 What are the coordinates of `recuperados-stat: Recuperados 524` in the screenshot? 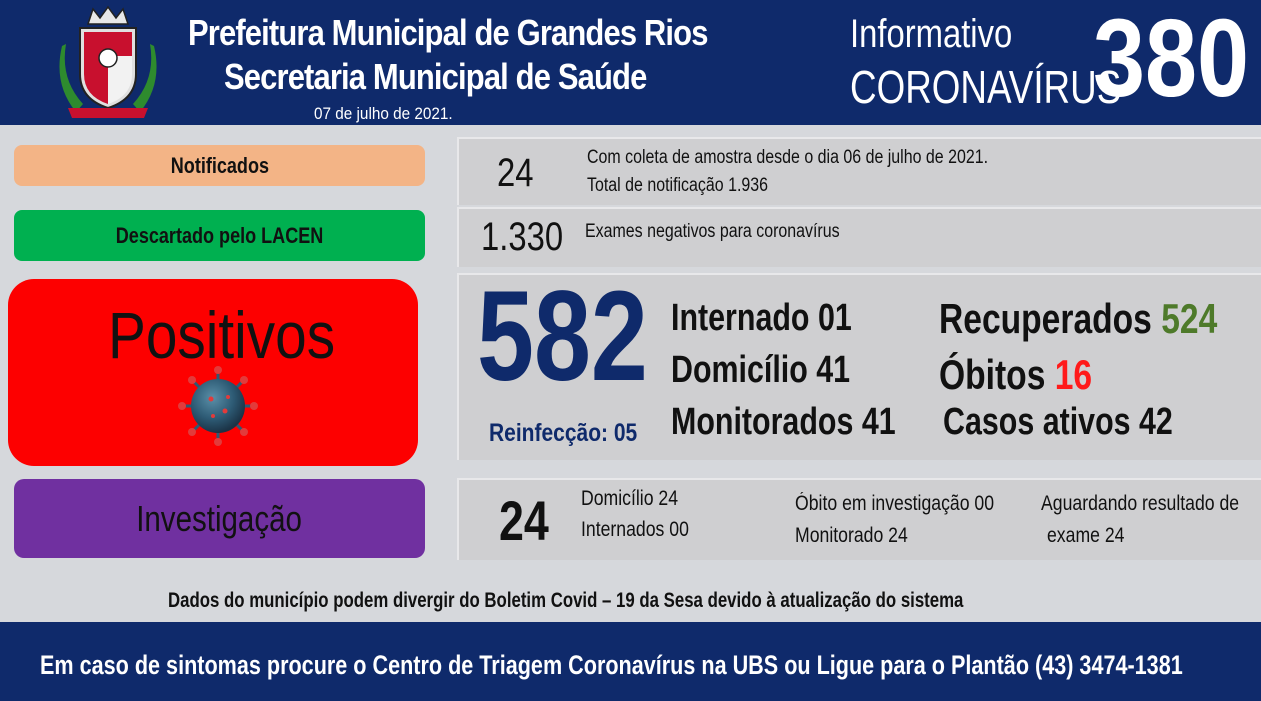 It's located at (1078, 319).